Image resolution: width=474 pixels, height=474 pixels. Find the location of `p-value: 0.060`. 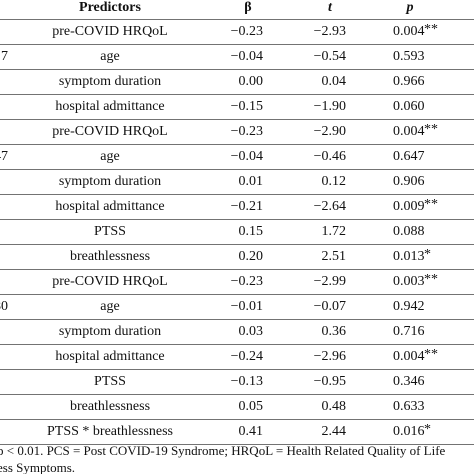

p-value: 0.060 is located at coordinates (409, 106).